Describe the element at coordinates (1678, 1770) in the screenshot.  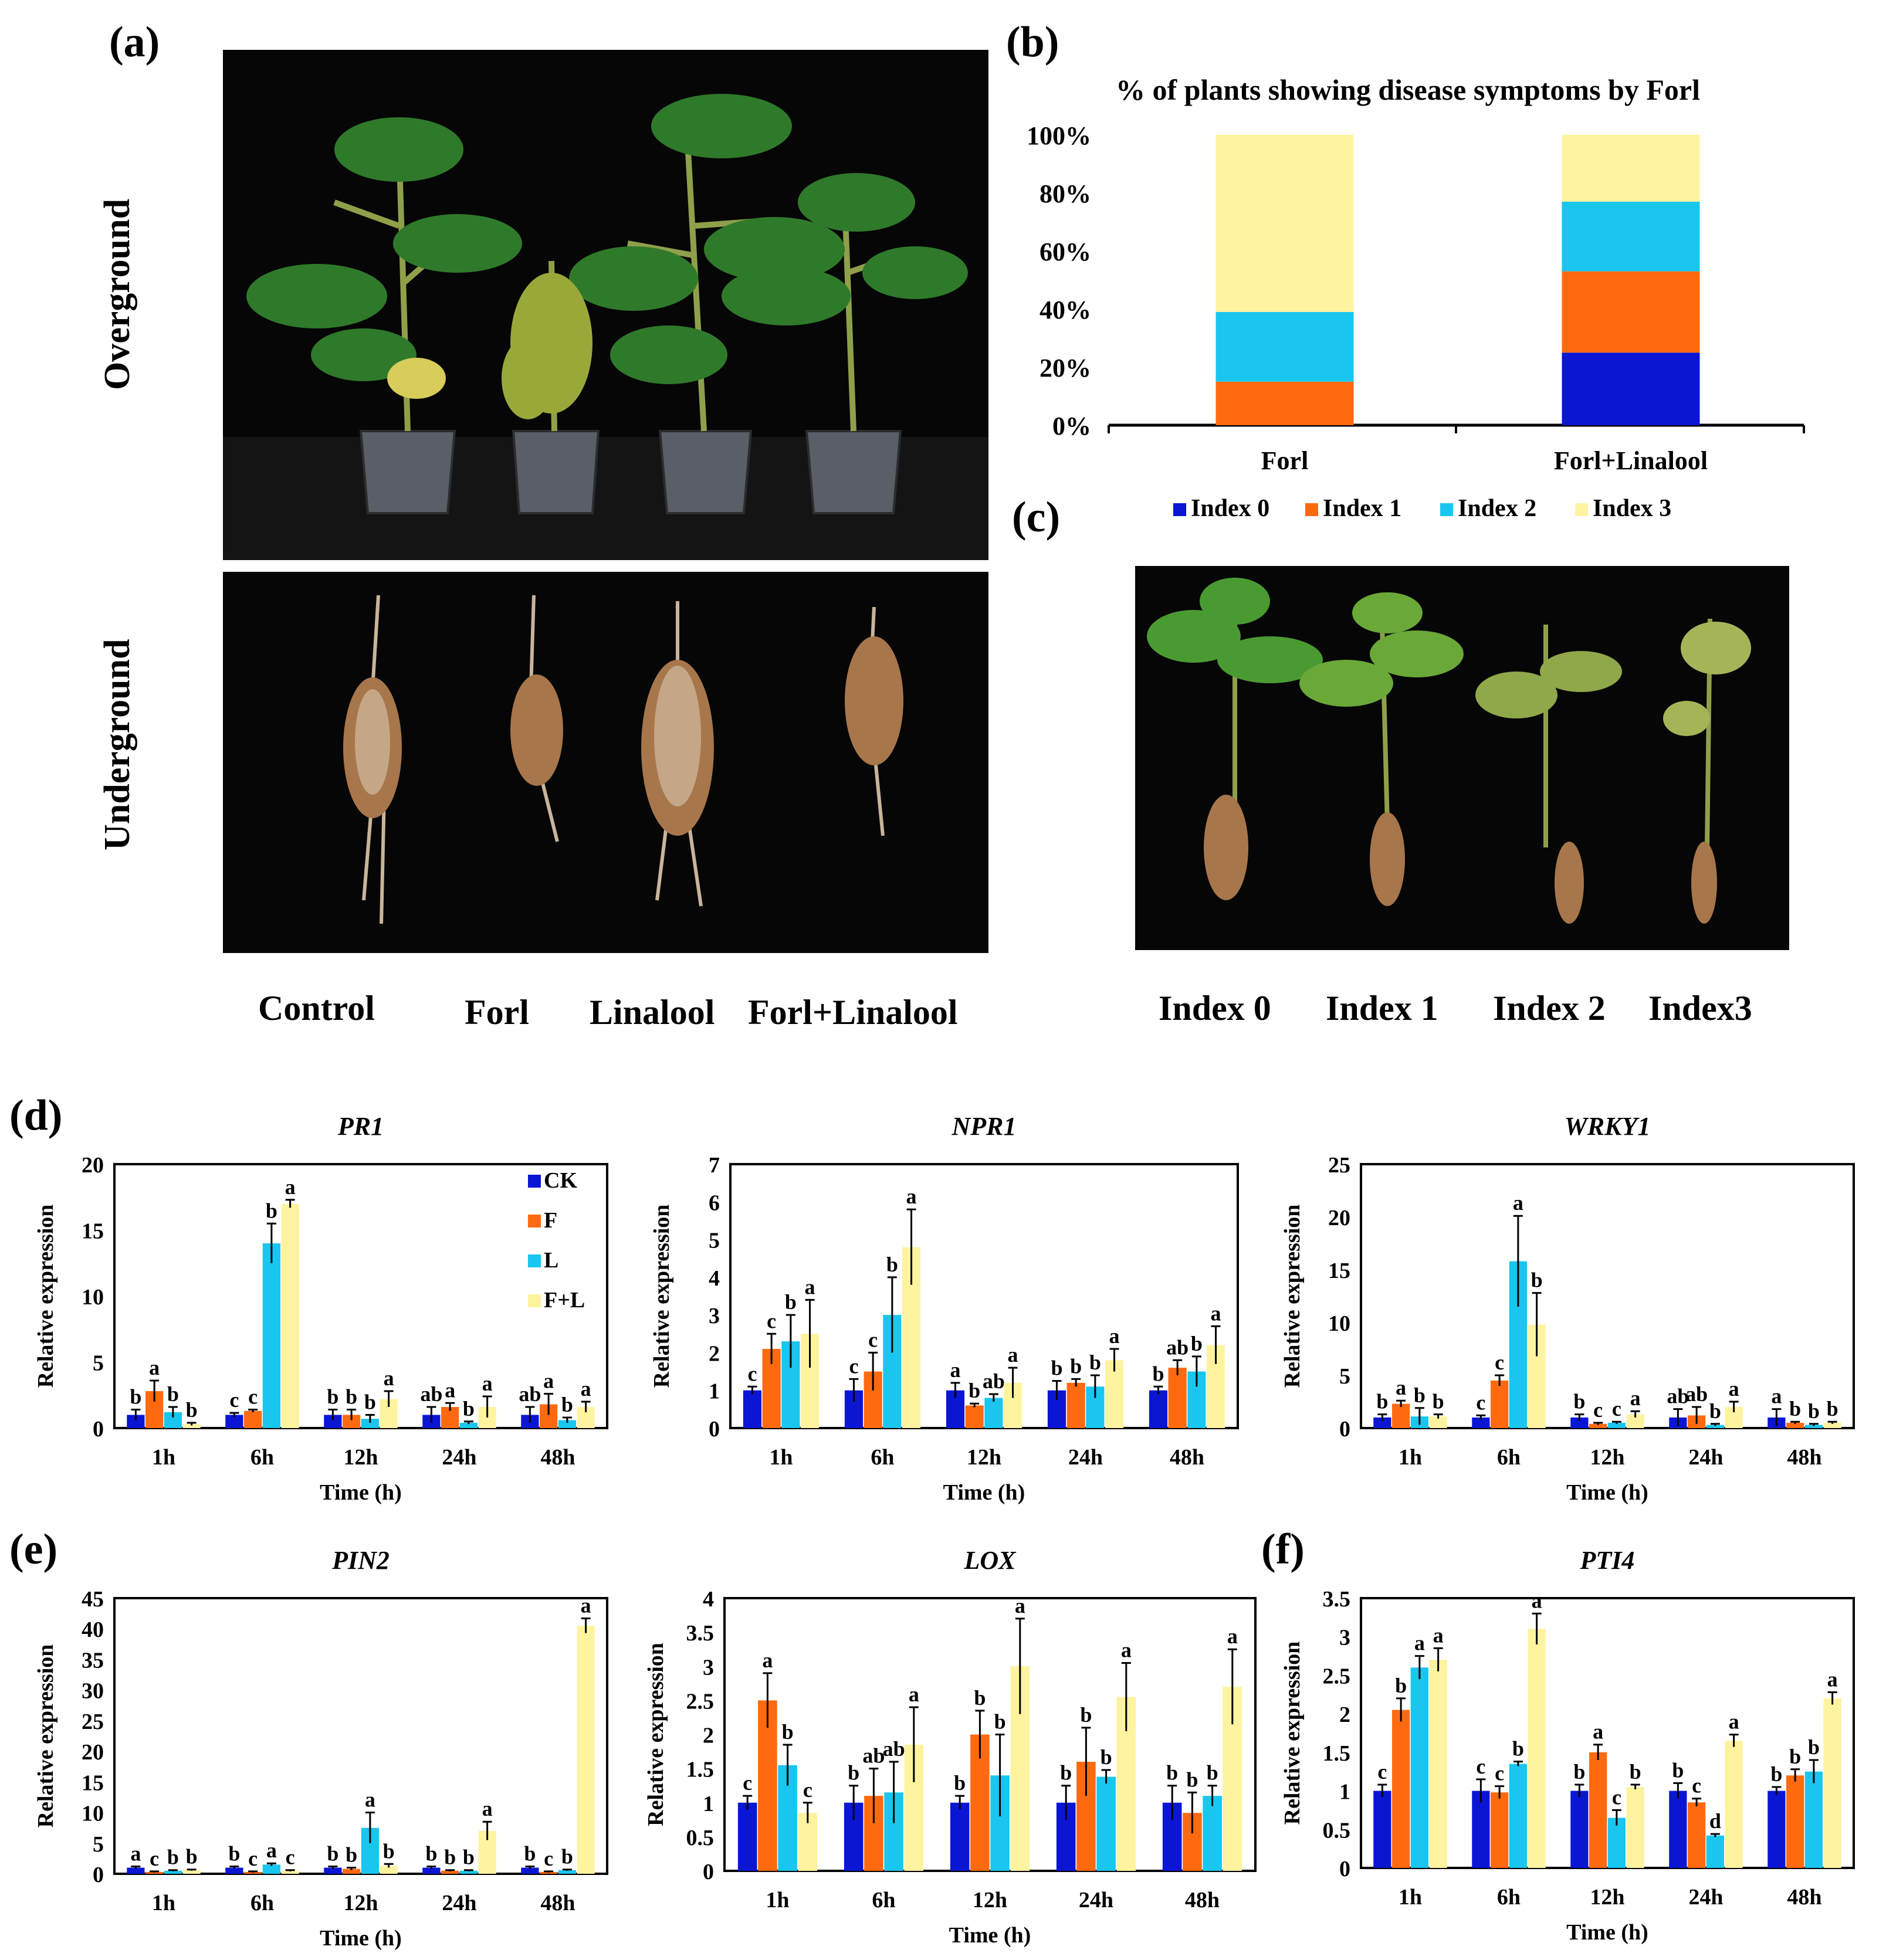
I see `chart-pti4-letter-ck-24h: b` at that location.